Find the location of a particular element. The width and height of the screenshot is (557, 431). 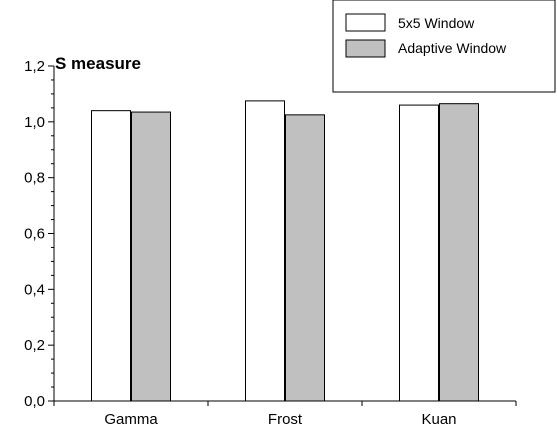

legend-label-series-1: 5x5 Window is located at coordinates (436, 23).